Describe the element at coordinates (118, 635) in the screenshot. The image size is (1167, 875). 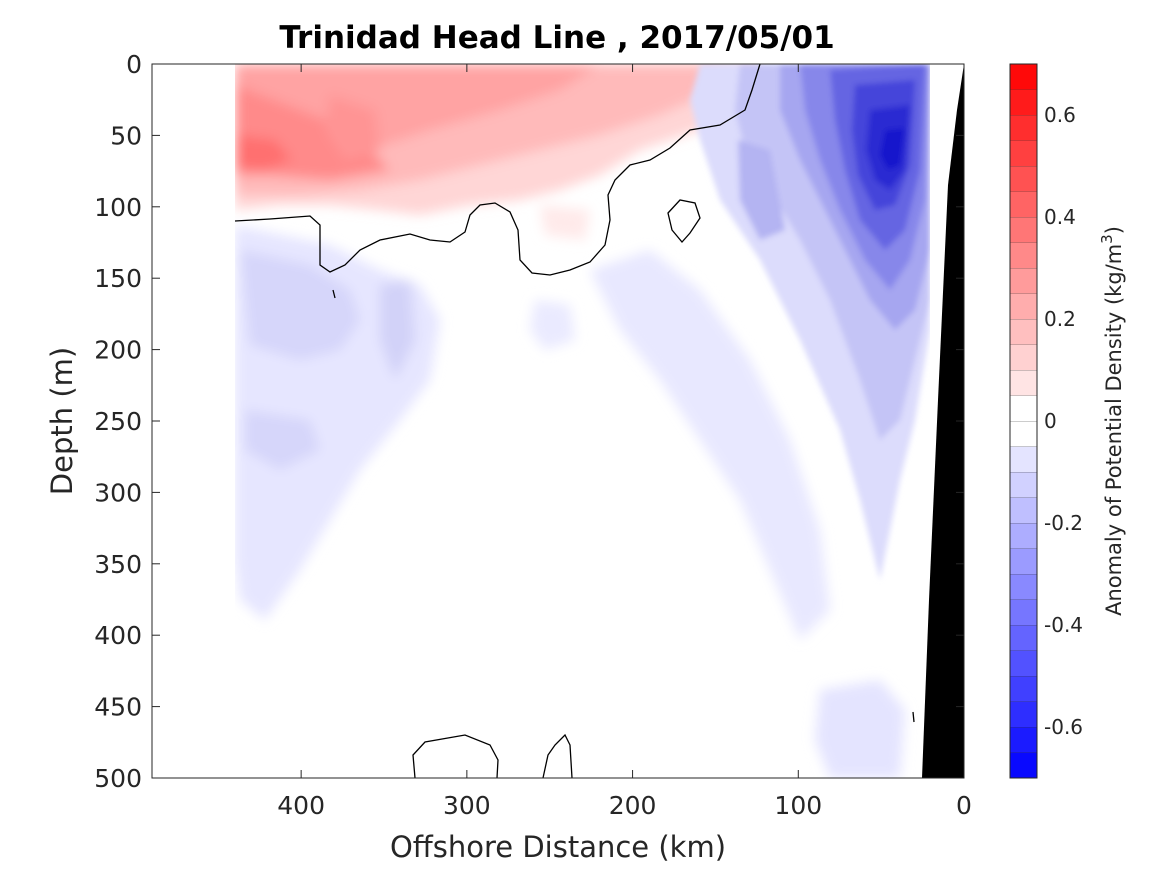
I see `y-tick-label: 400` at that location.